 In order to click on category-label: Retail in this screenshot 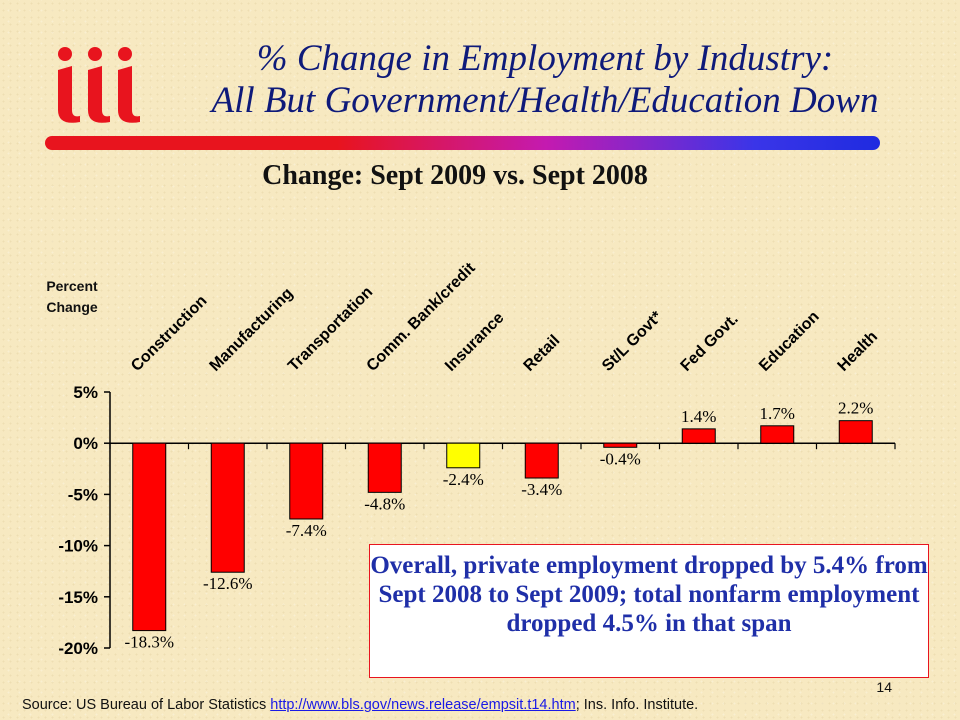, I will do `click(542, 353)`.